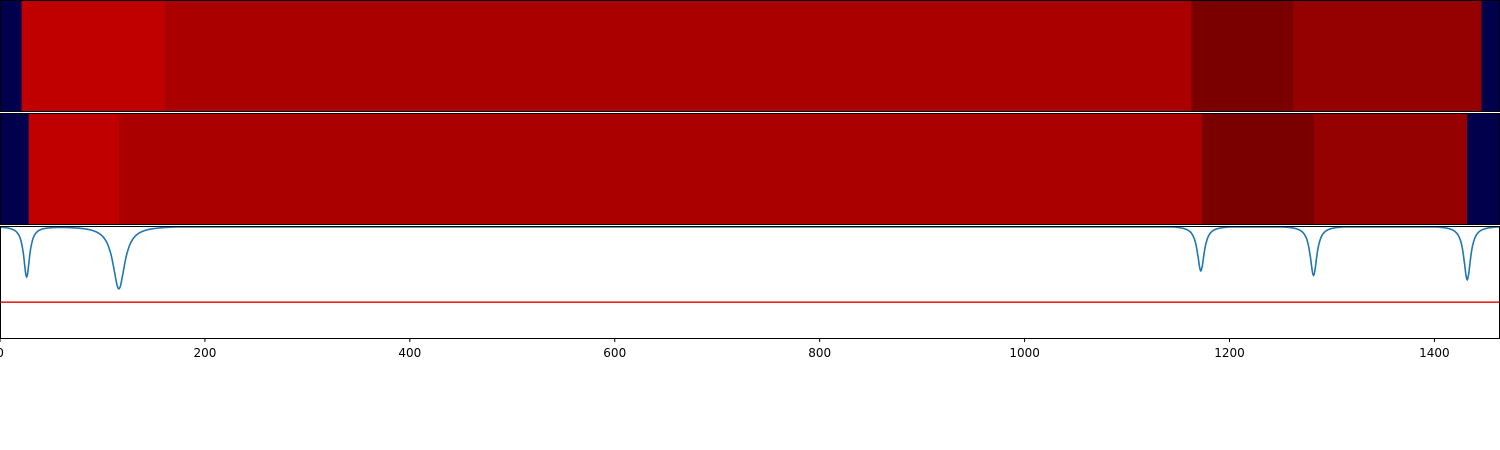 This screenshot has width=1500, height=450. Describe the element at coordinates (2, 353) in the screenshot. I see `x-tick-label: 0` at that location.